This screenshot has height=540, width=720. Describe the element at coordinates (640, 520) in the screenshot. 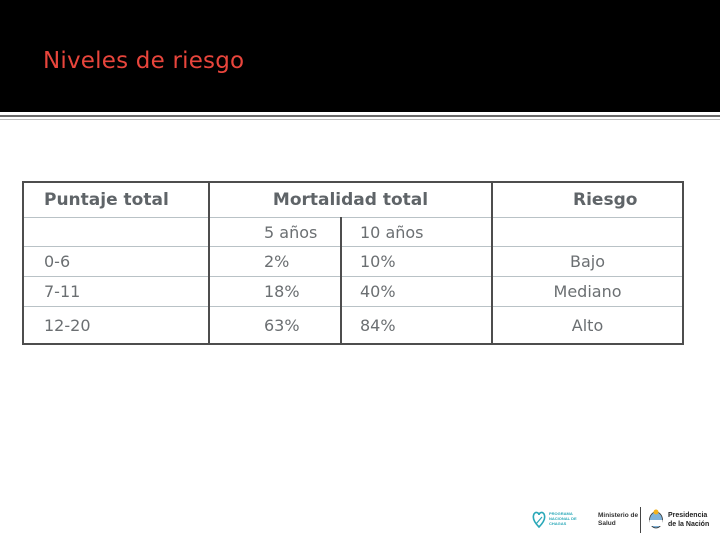

I see `logo-divider` at that location.